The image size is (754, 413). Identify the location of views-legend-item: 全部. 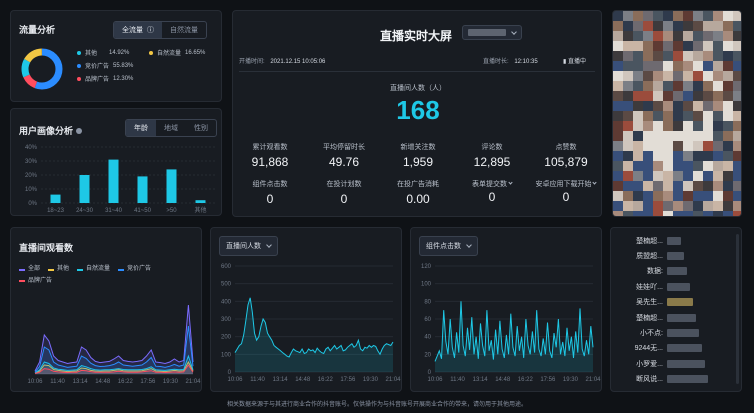
(29, 269).